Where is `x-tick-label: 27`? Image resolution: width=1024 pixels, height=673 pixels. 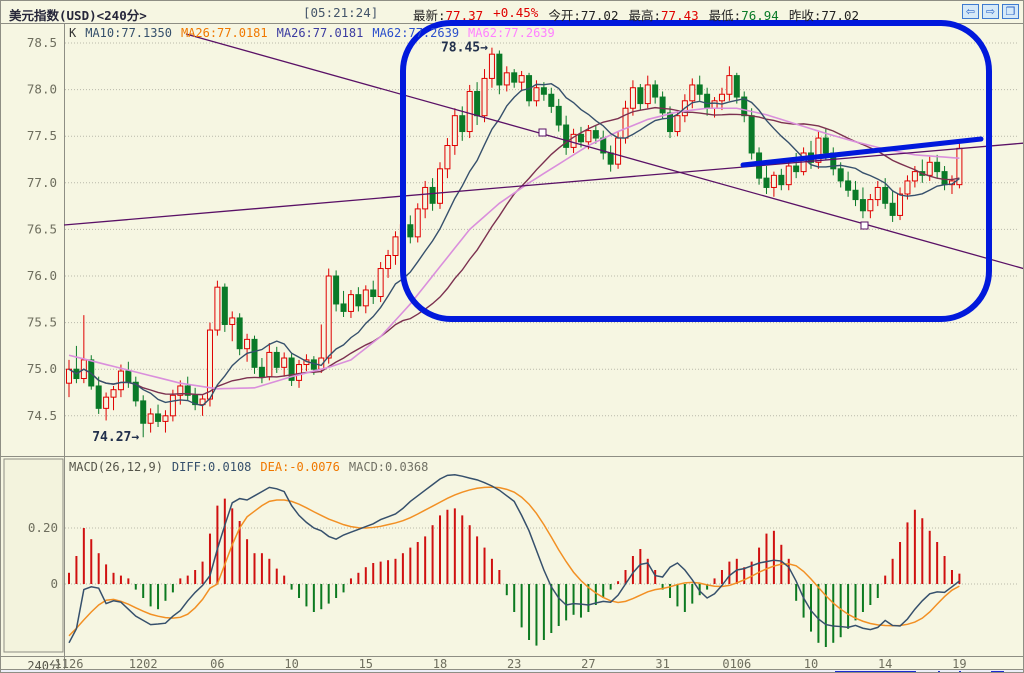 x-tick-label: 27 is located at coordinates (588, 664).